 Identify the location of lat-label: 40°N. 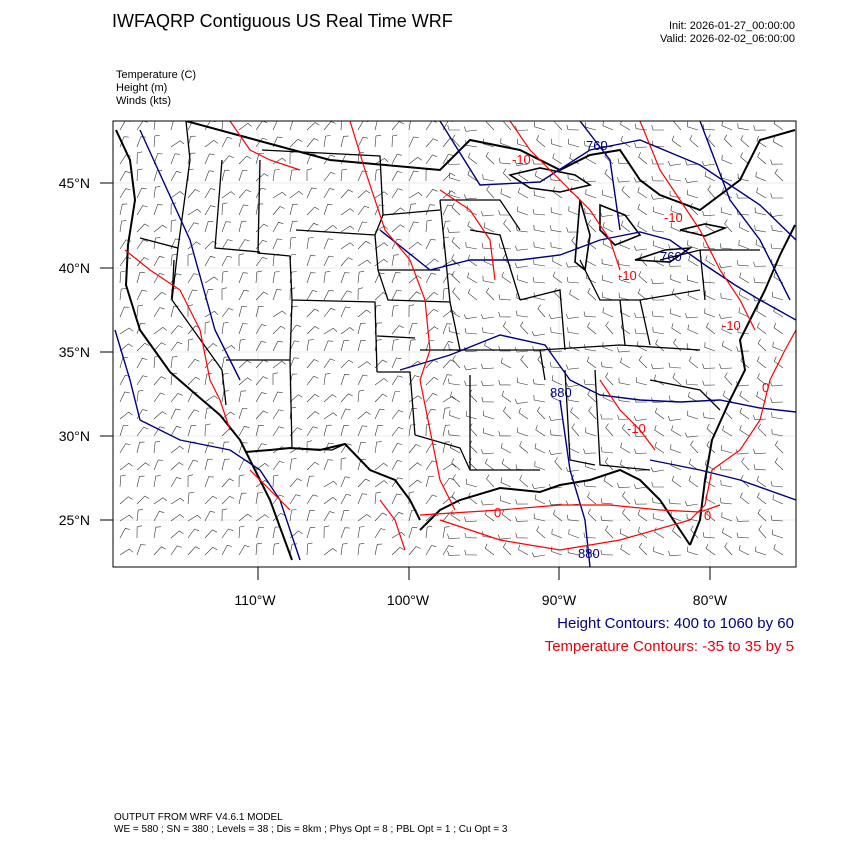
(74, 268).